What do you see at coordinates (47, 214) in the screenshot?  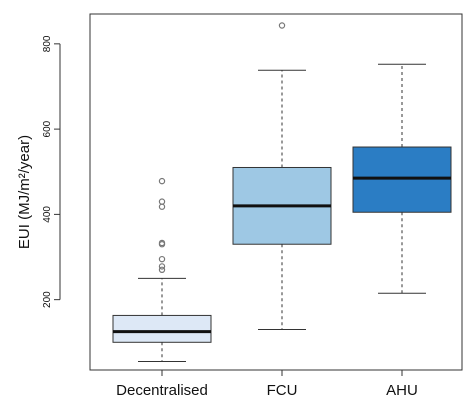 I see `y-tick-label: 400` at bounding box center [47, 214].